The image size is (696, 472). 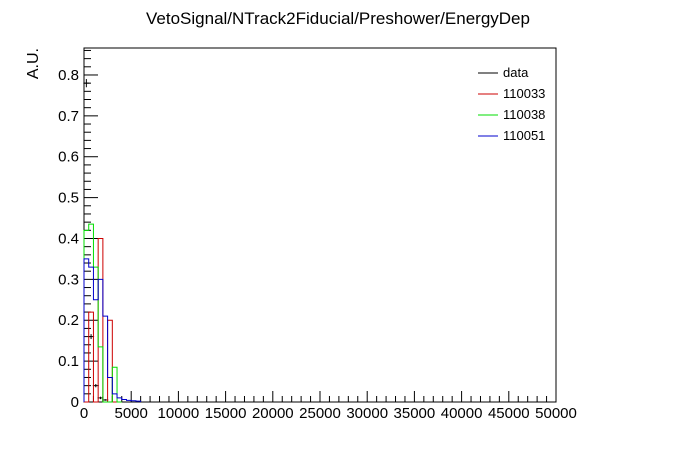 I want to click on legend-label: 110038, so click(x=524, y=114).